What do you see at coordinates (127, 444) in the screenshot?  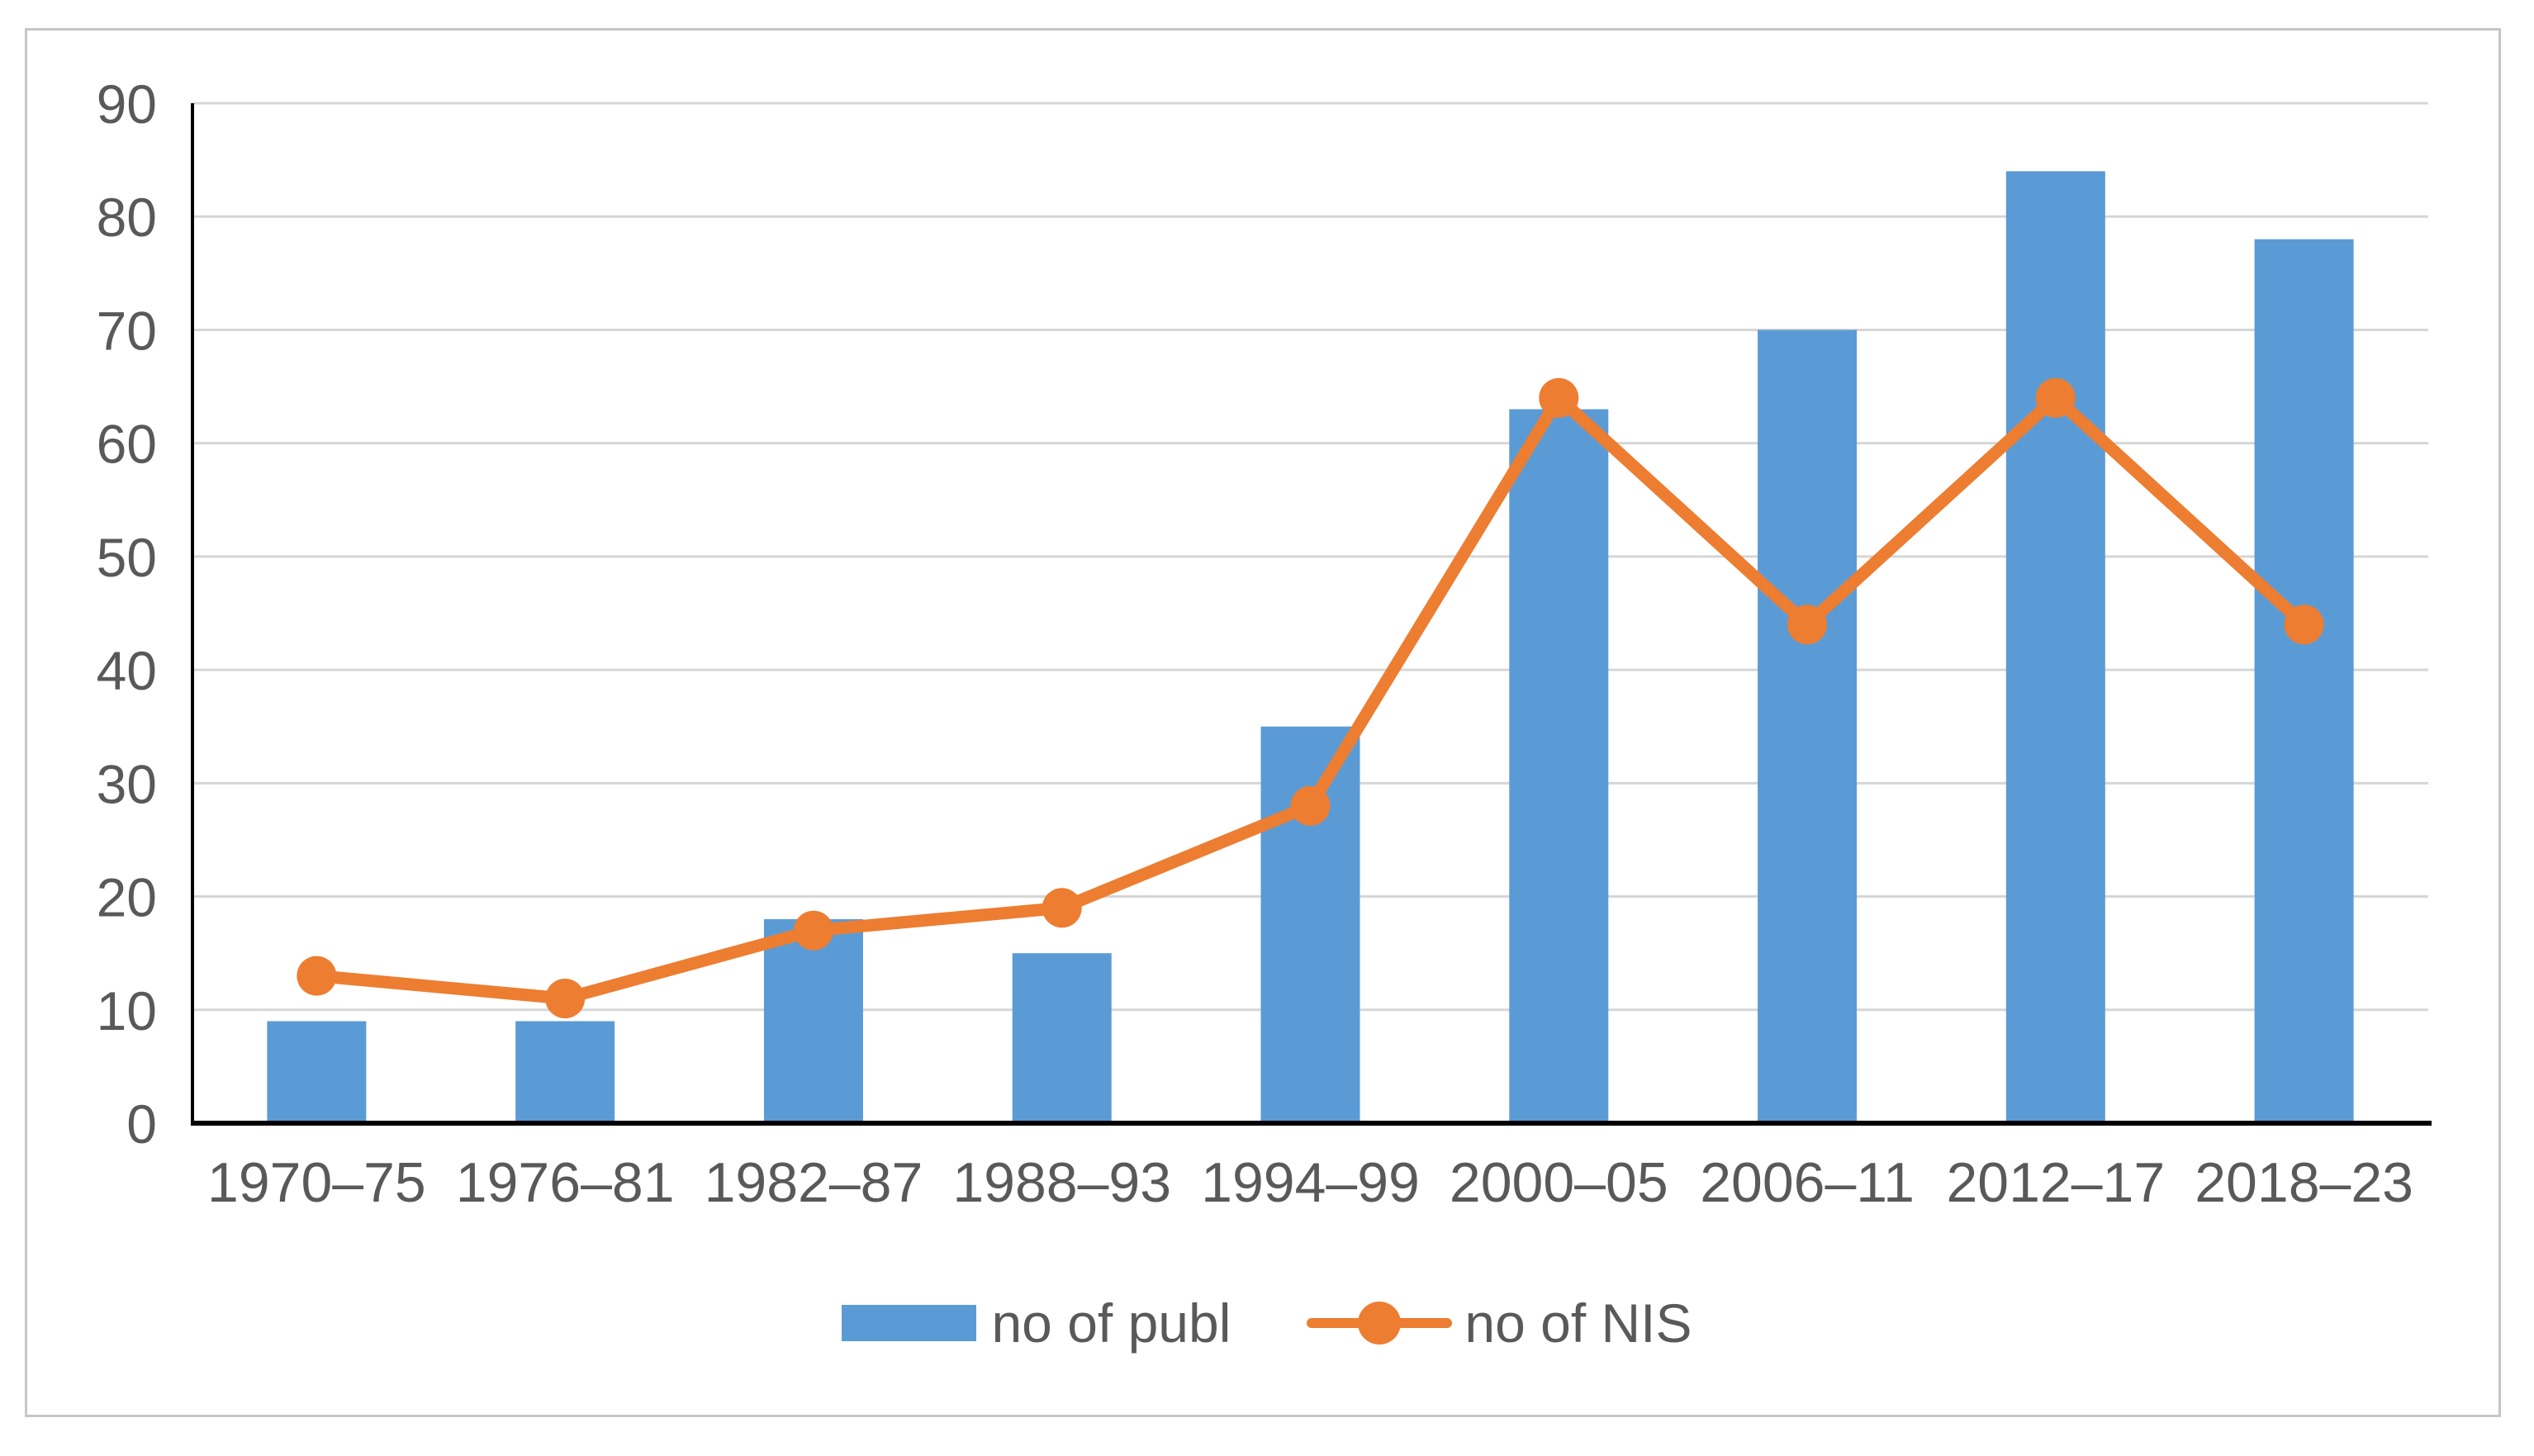 I see `y-tick-label-60: 60` at bounding box center [127, 444].